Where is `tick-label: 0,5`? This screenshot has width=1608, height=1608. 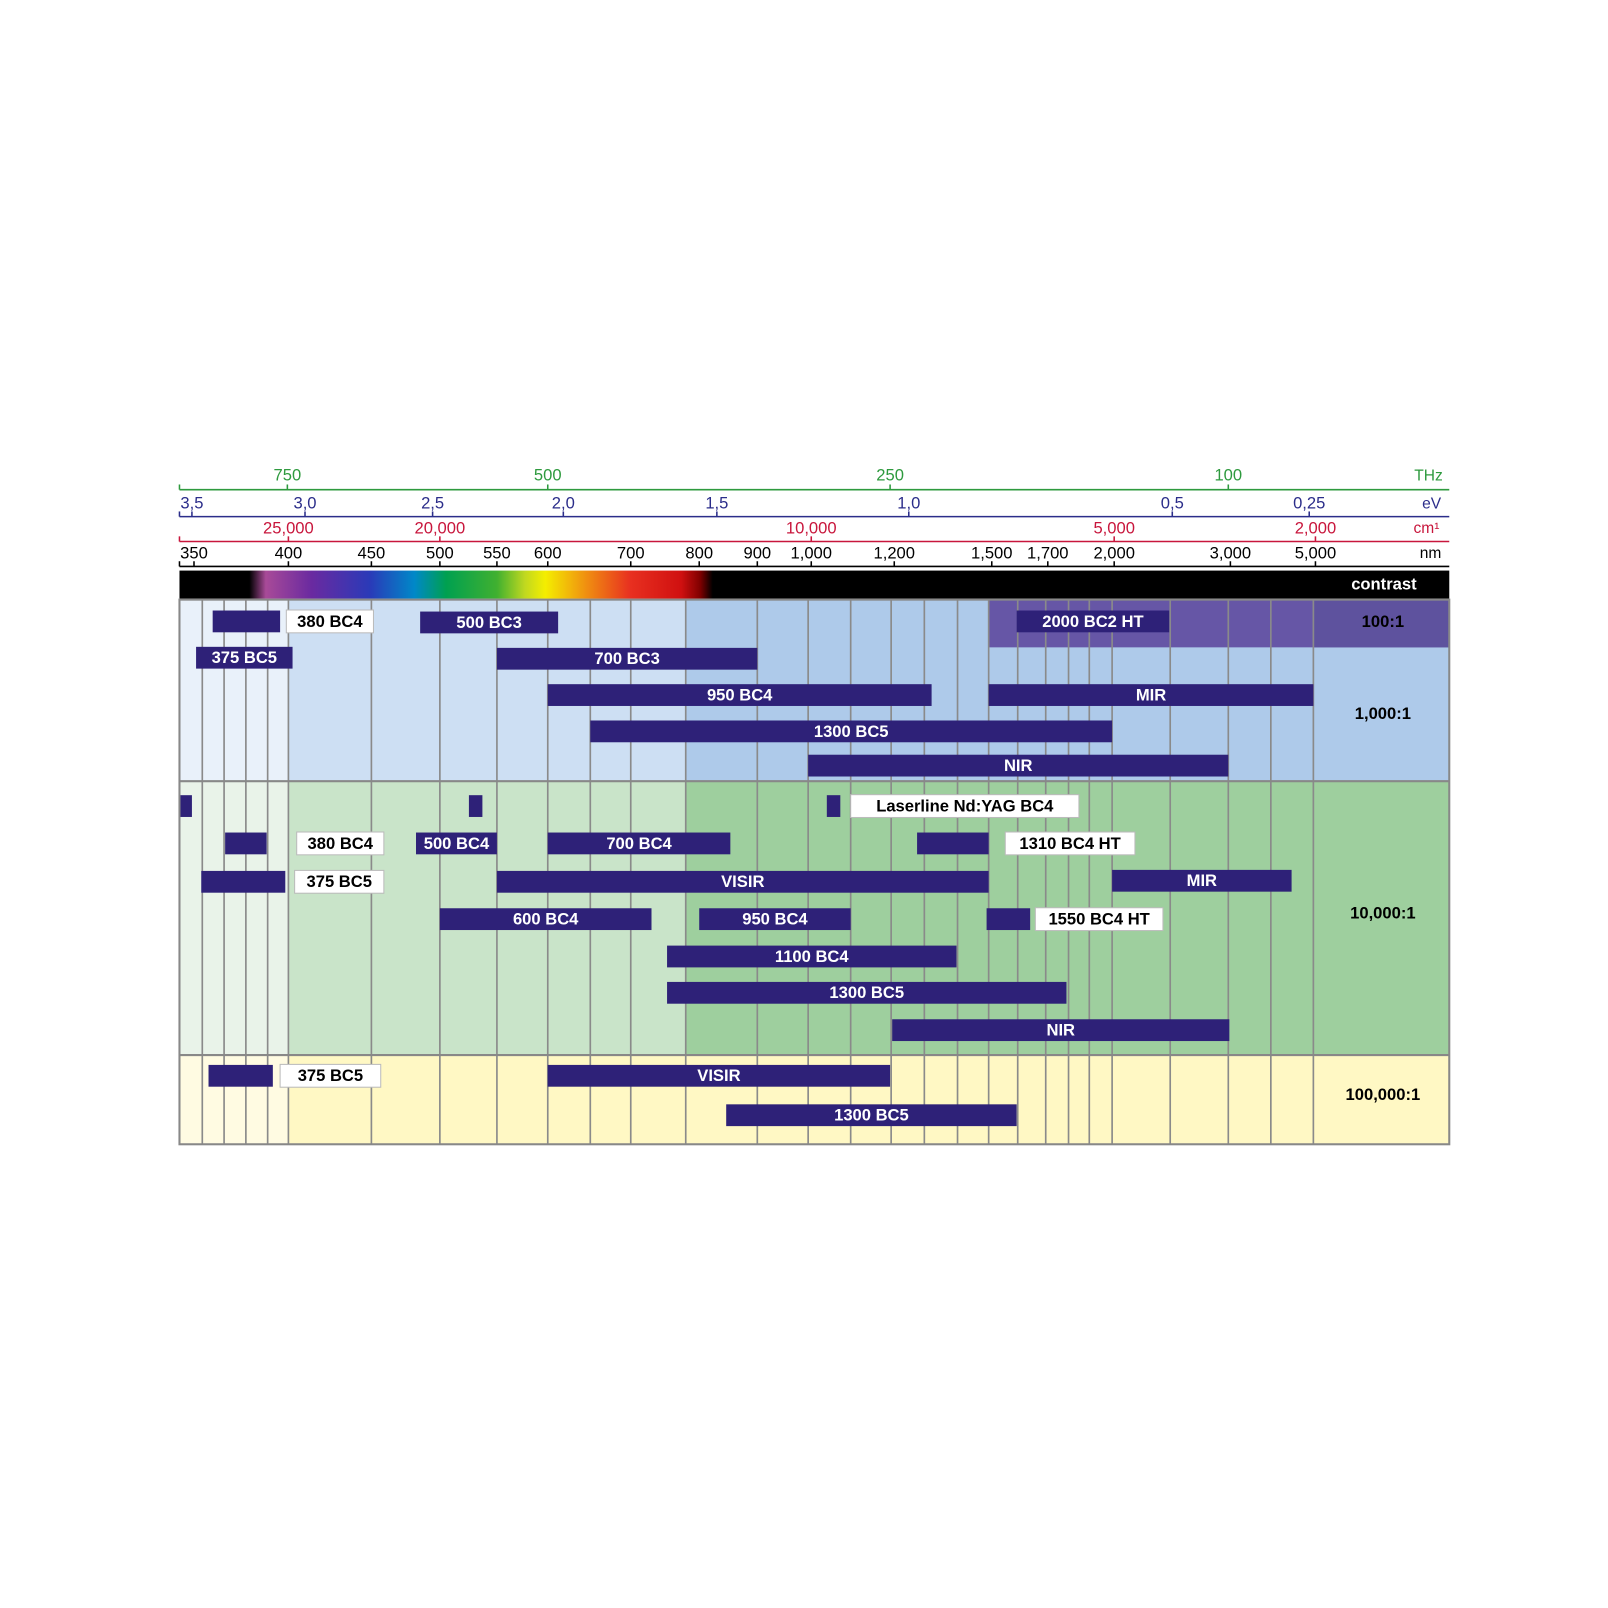
tick-label: 0,5 is located at coordinates (1172, 503).